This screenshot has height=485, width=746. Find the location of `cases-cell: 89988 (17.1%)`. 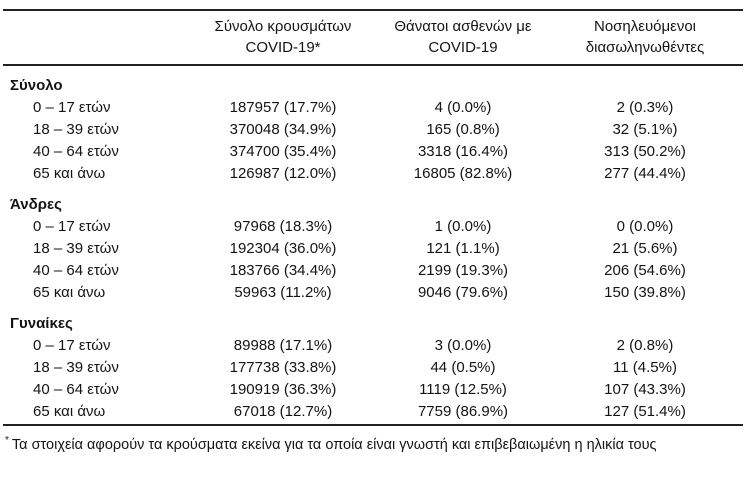

cases-cell: 89988 (17.1%) is located at coordinates (283, 345).